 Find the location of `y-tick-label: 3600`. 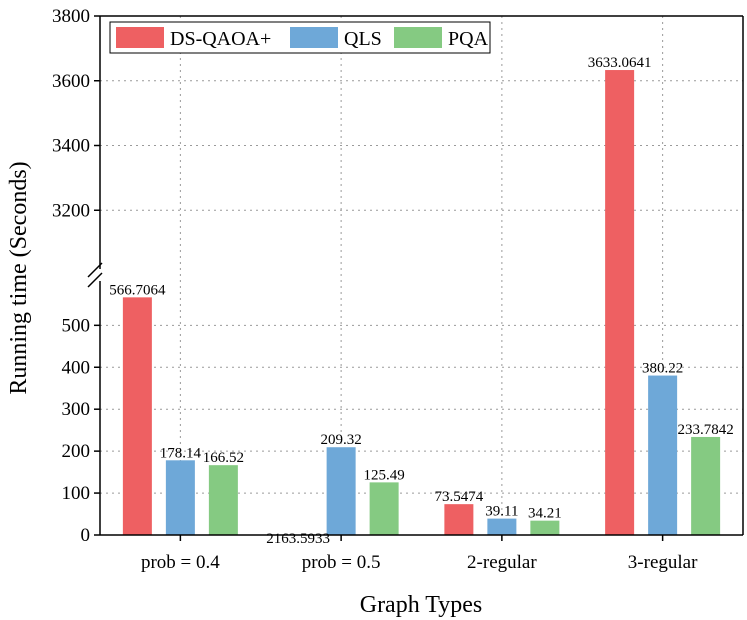

y-tick-label: 3600 is located at coordinates (71, 81).